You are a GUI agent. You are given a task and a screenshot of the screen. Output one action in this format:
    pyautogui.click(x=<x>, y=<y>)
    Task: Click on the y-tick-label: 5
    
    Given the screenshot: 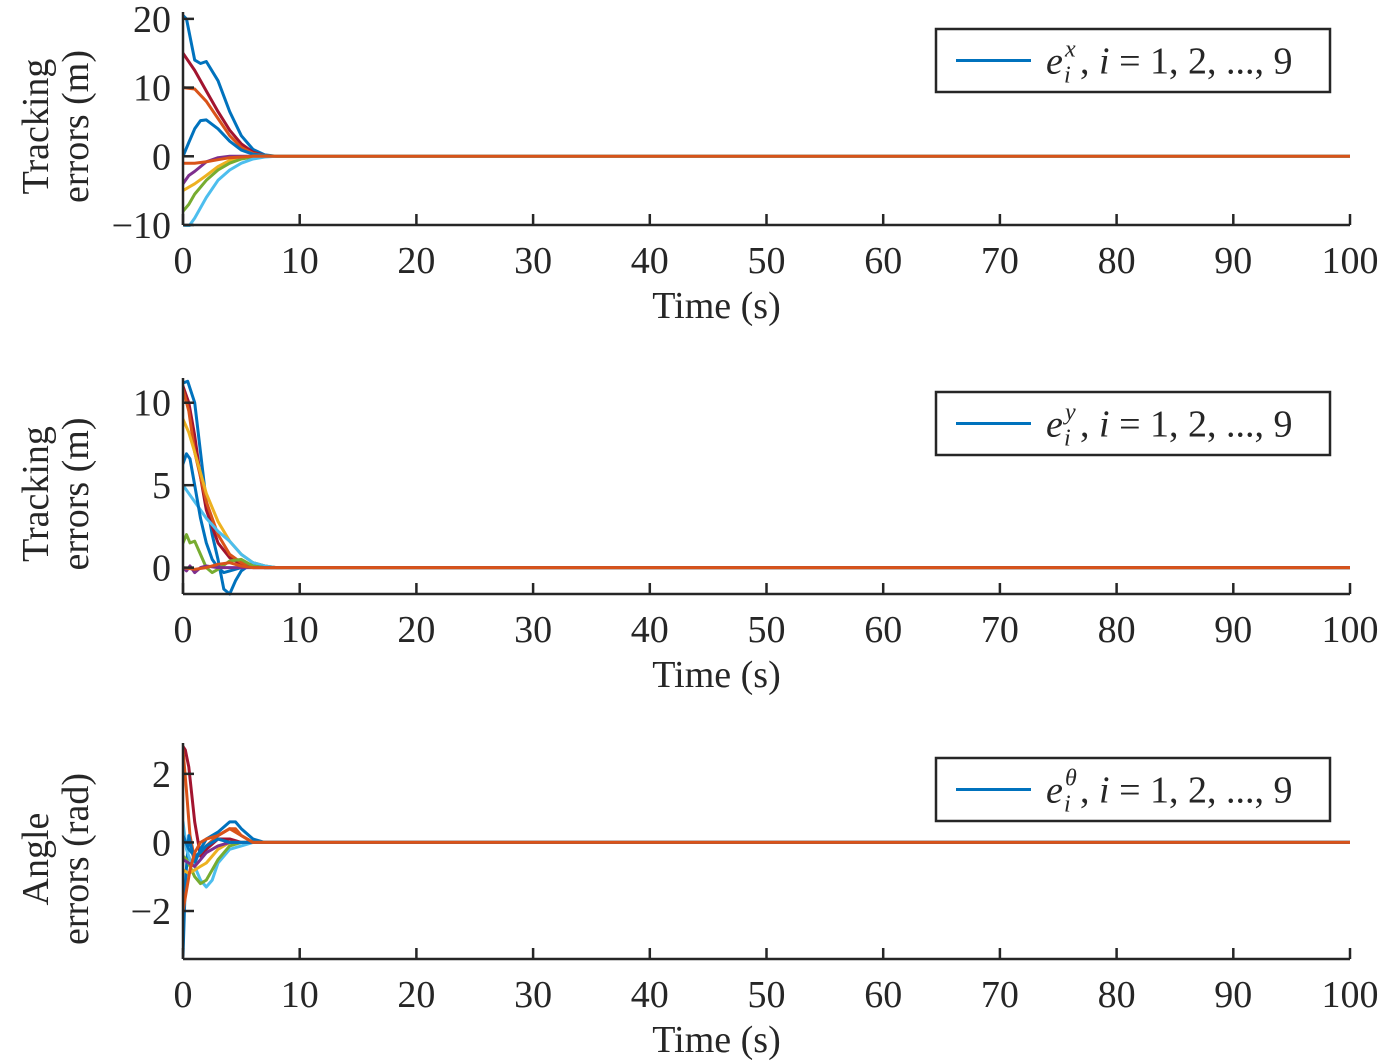 What is the action you would take?
    pyautogui.click(x=161, y=486)
    